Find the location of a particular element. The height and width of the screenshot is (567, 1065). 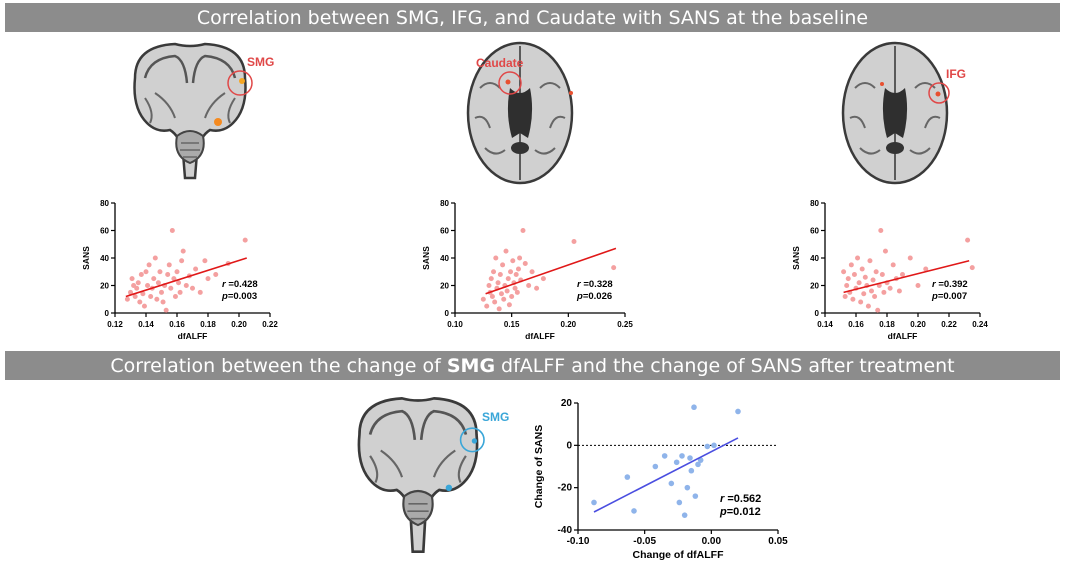

stat-p: p=0.007 is located at coordinates (949, 296).